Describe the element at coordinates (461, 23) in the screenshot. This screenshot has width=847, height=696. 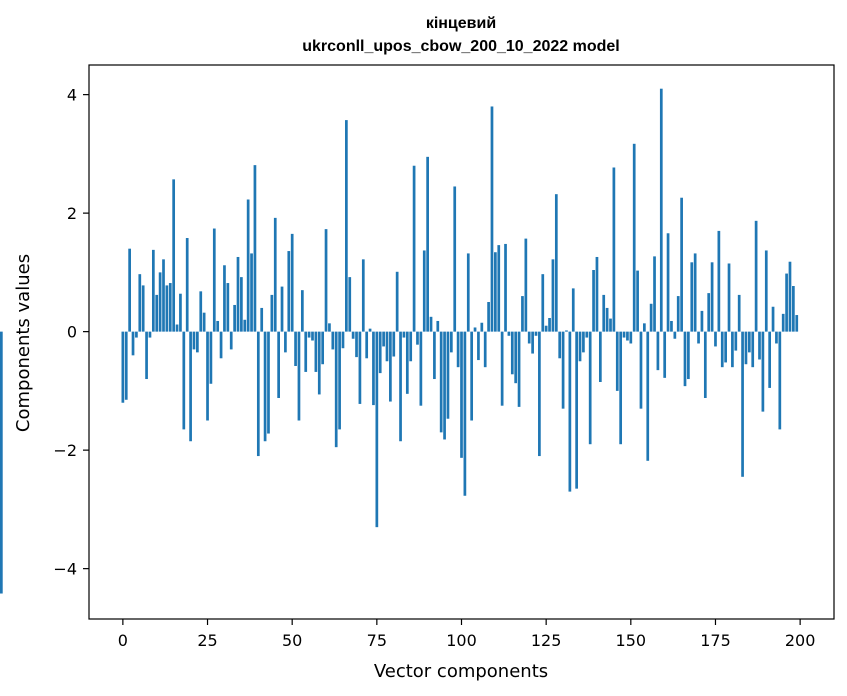
I see `chart-title-line-1: кінцевий` at that location.